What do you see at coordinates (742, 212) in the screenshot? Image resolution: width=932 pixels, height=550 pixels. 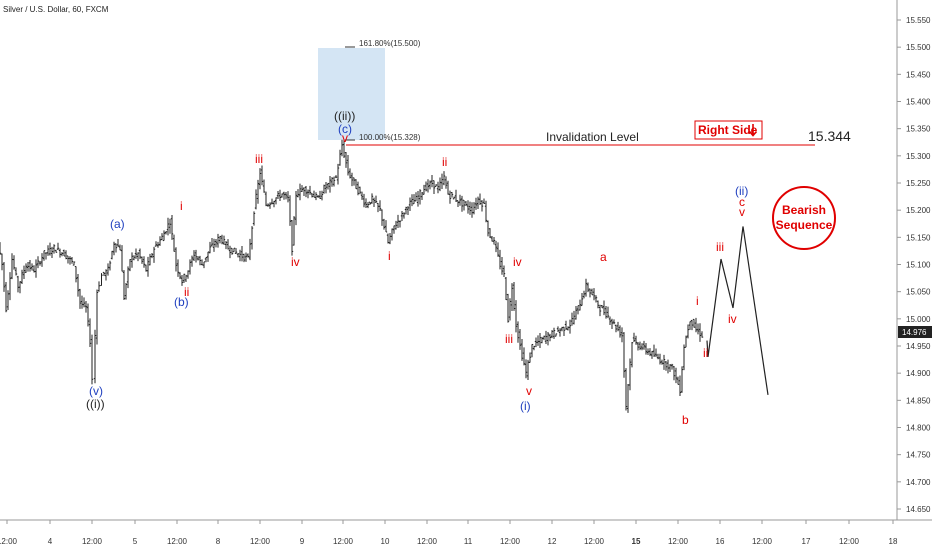 I see `wave-label-v-third: v` at bounding box center [742, 212].